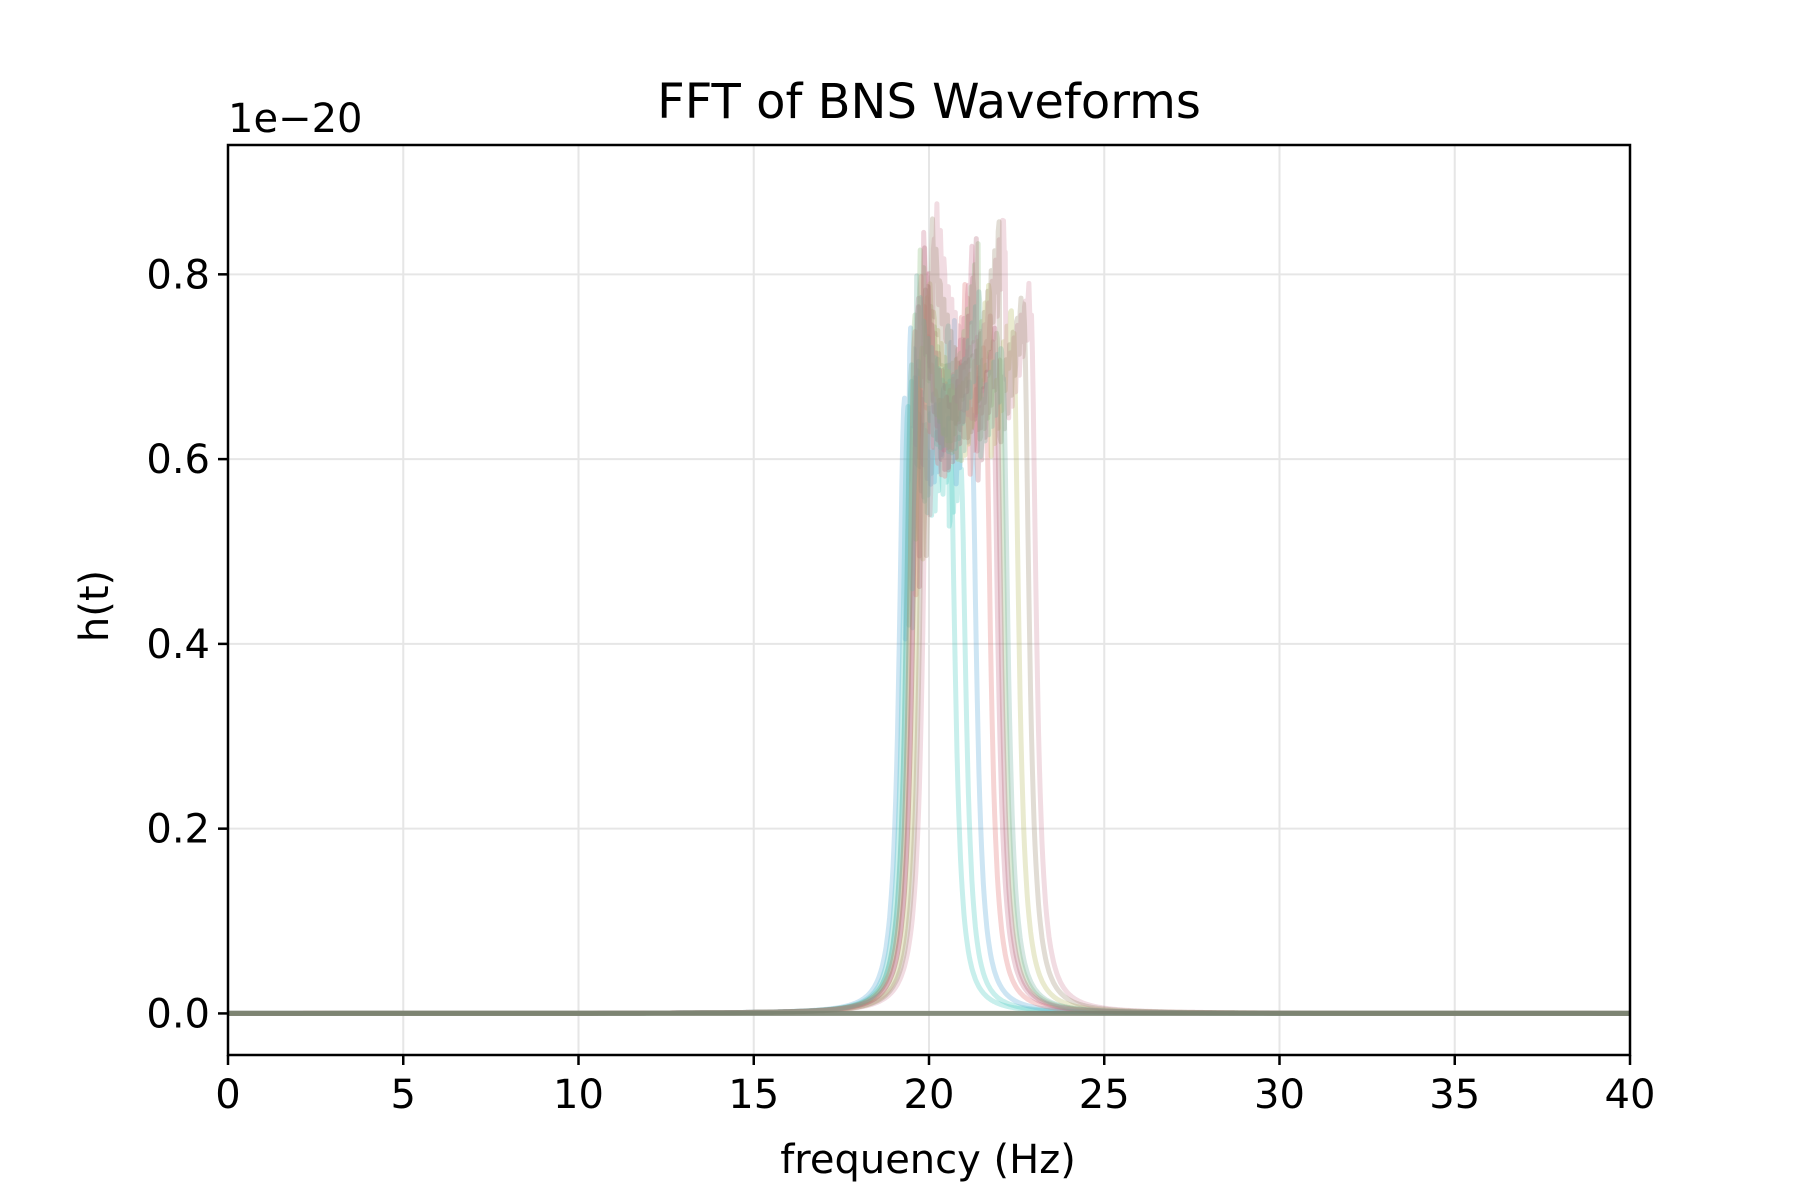  What do you see at coordinates (753, 1095) in the screenshot?
I see `x-tick-label-3: 15` at bounding box center [753, 1095].